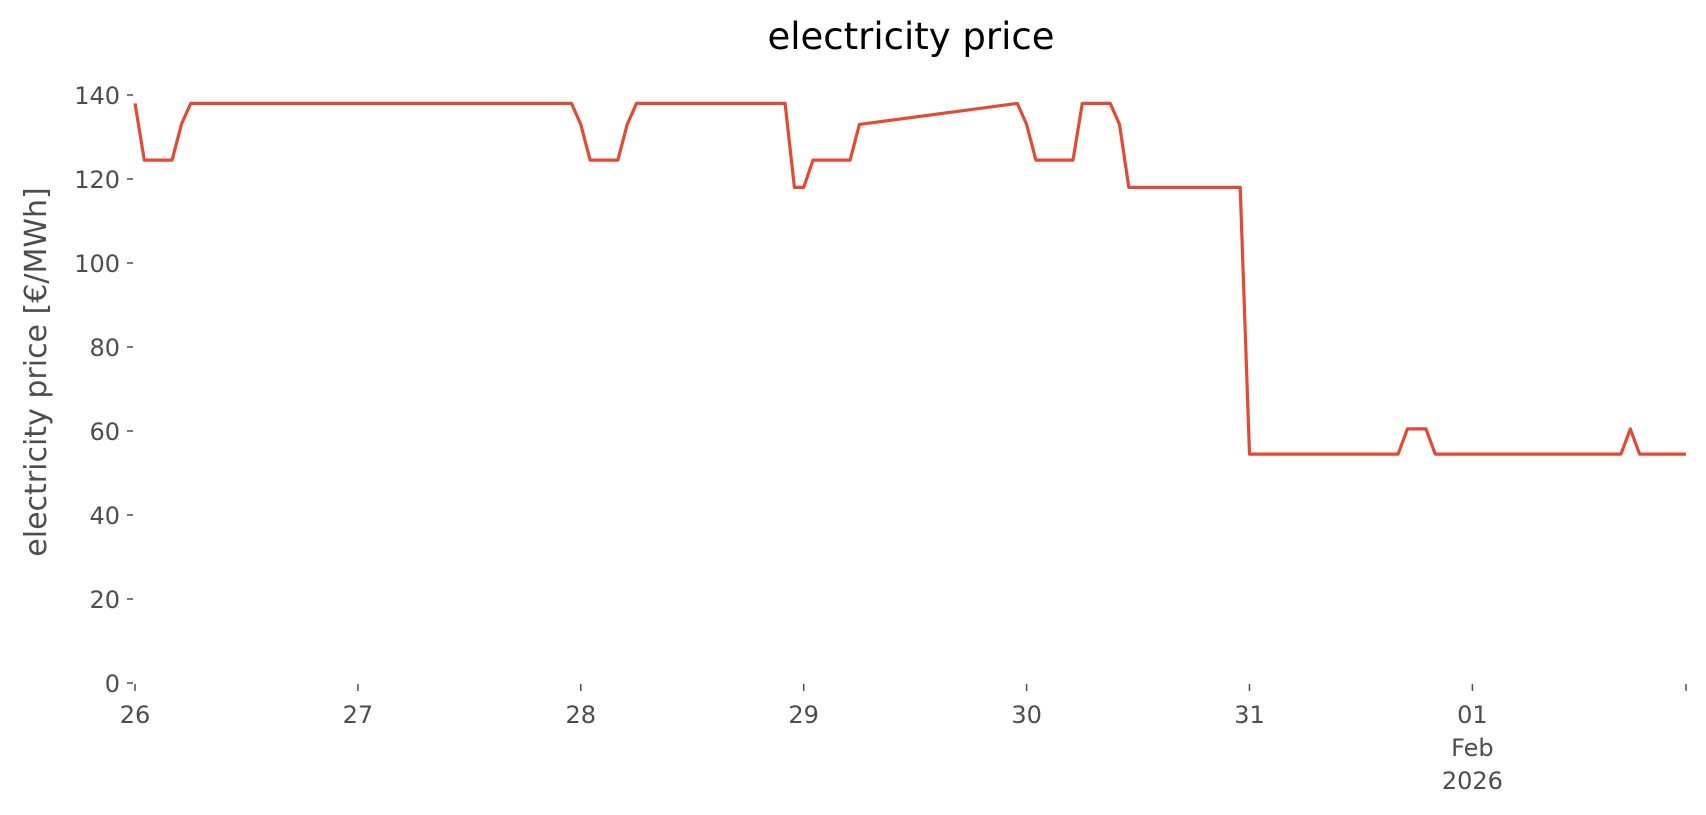 The image size is (1706, 815). Describe the element at coordinates (97, 96) in the screenshot. I see `y-tick-label: 140` at that location.